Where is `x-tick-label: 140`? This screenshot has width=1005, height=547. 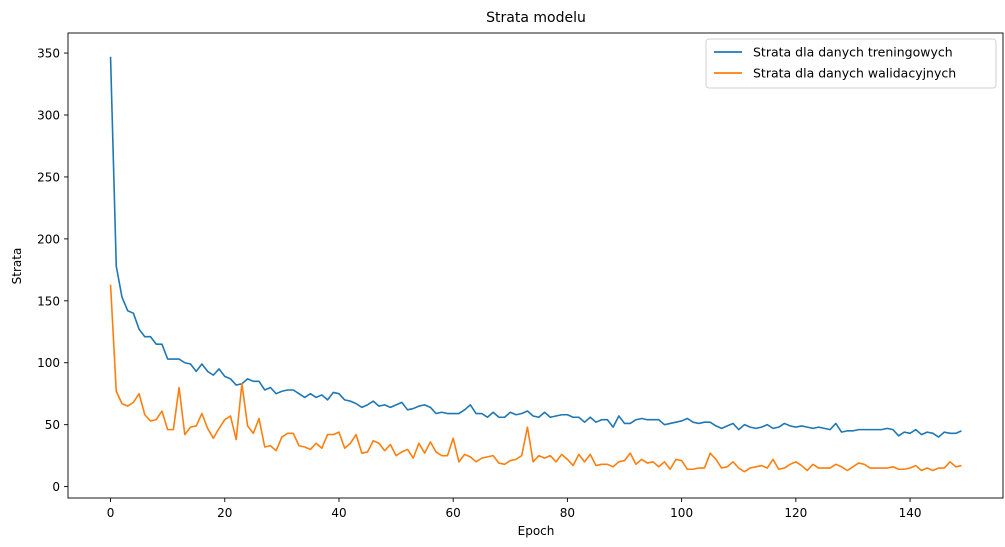
x-tick-label: 140 is located at coordinates (910, 513).